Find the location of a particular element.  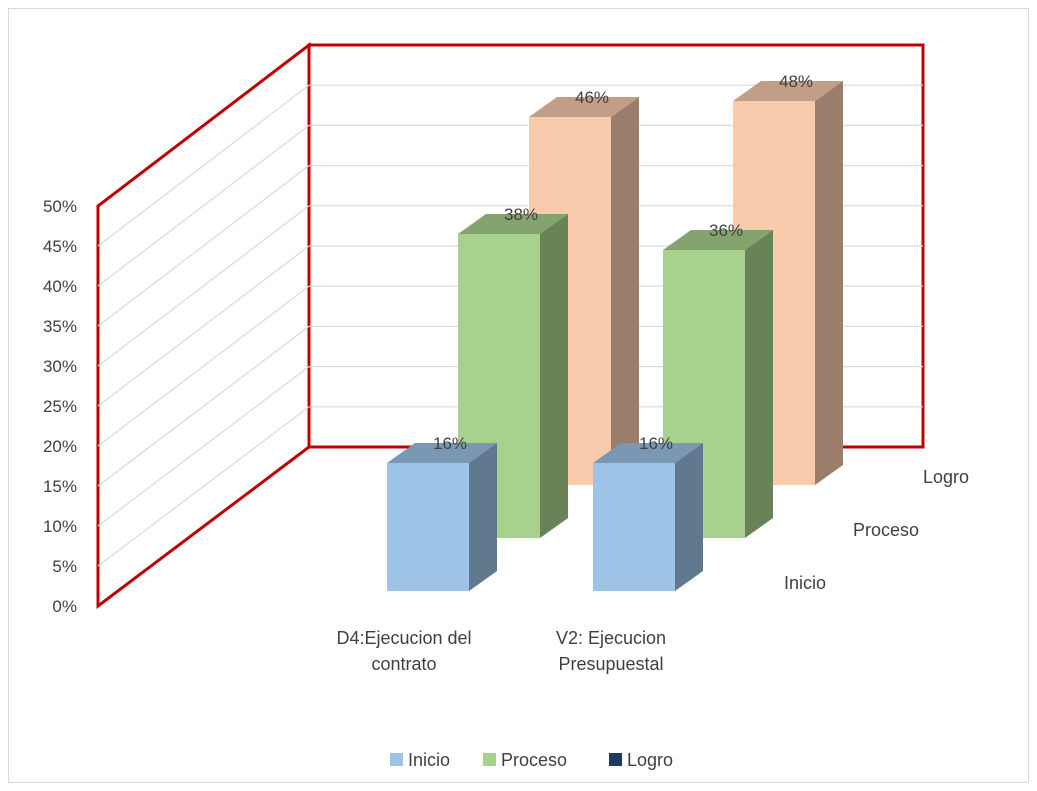

y-tick-label: 5% is located at coordinates (64, 566).